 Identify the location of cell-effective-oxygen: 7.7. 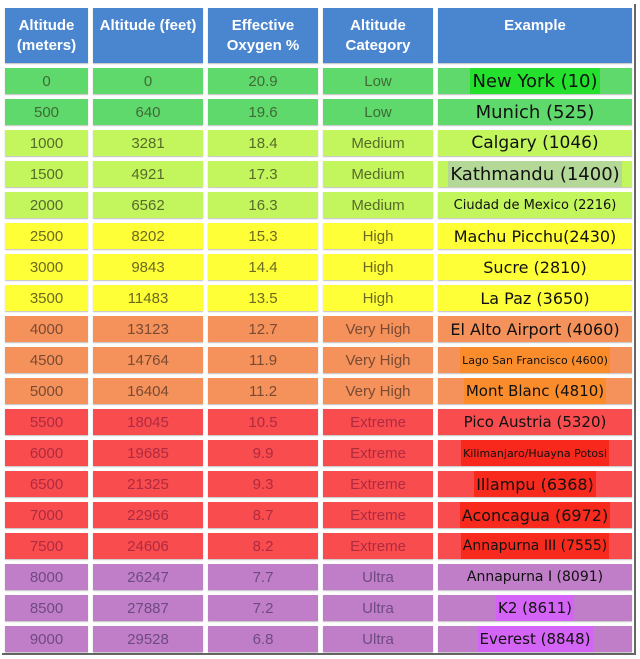
(263, 577).